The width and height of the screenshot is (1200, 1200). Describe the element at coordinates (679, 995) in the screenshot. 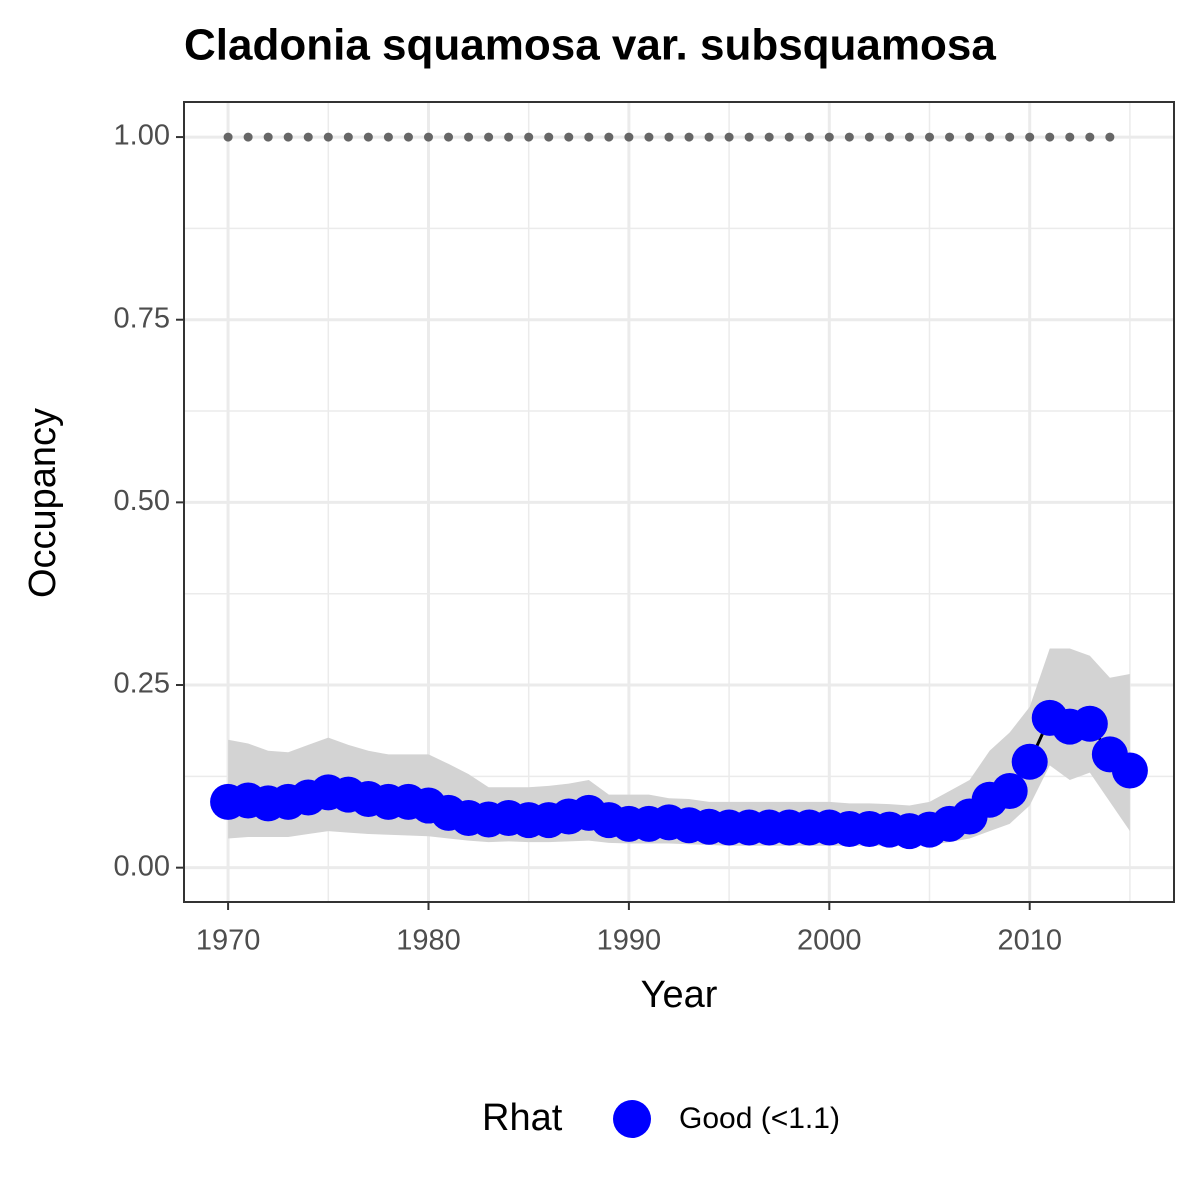

I see `x-axis-title: Year` at that location.